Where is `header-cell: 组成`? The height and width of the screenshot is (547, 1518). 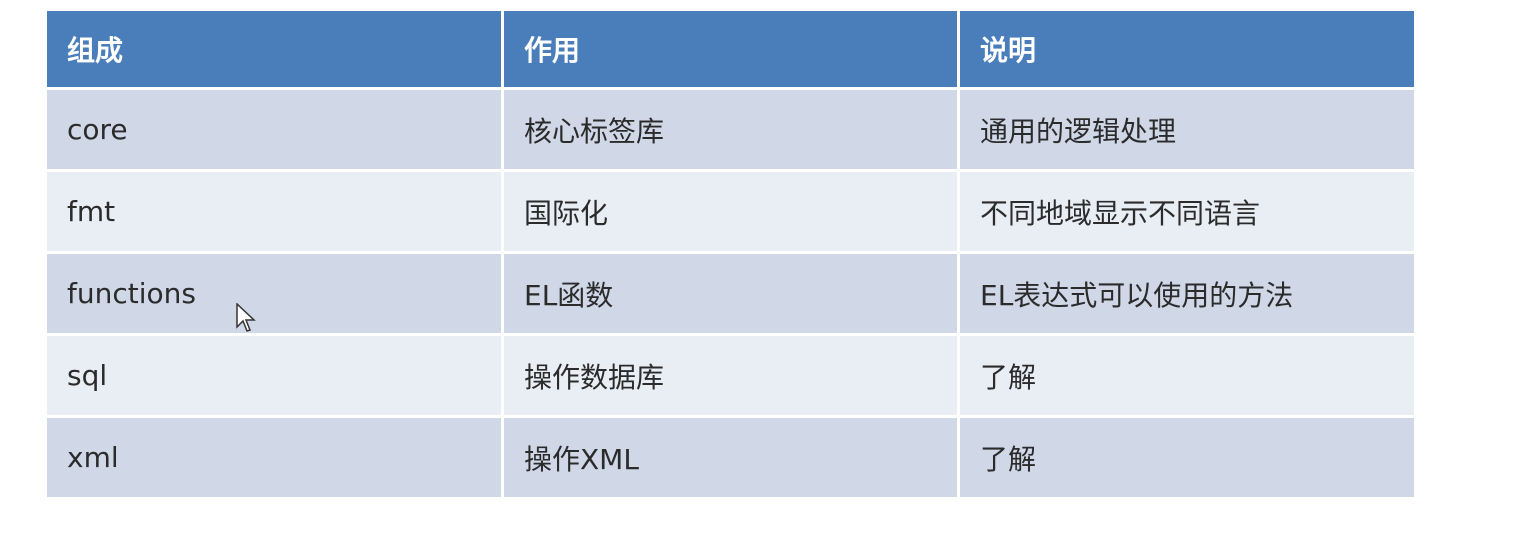
header-cell: 组成 is located at coordinates (274, 49).